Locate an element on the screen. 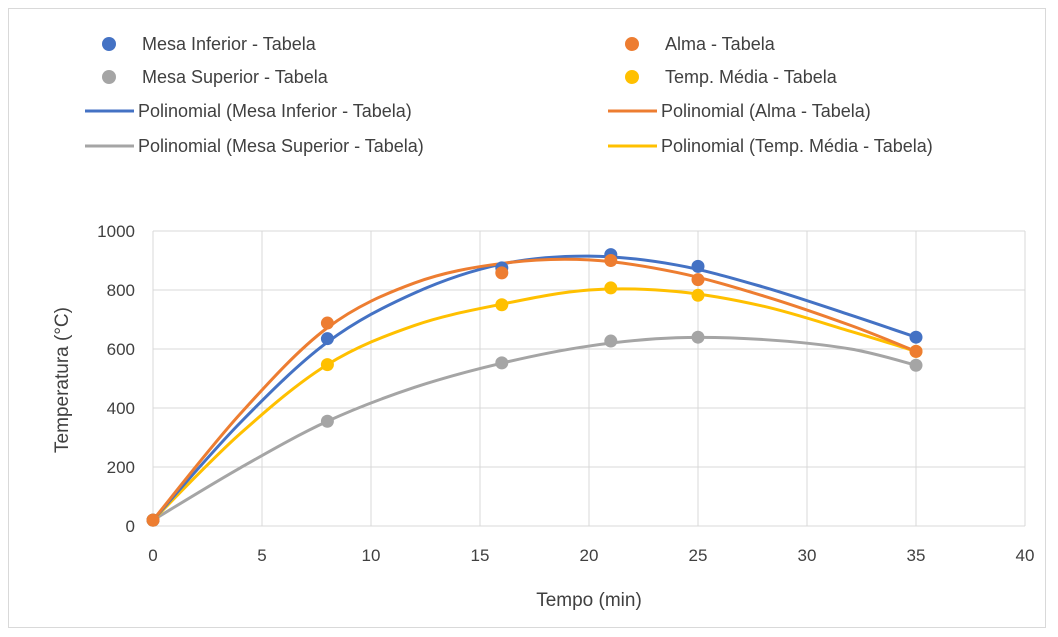  legend-label: Mesa Inferior - Tabela is located at coordinates (229, 44).